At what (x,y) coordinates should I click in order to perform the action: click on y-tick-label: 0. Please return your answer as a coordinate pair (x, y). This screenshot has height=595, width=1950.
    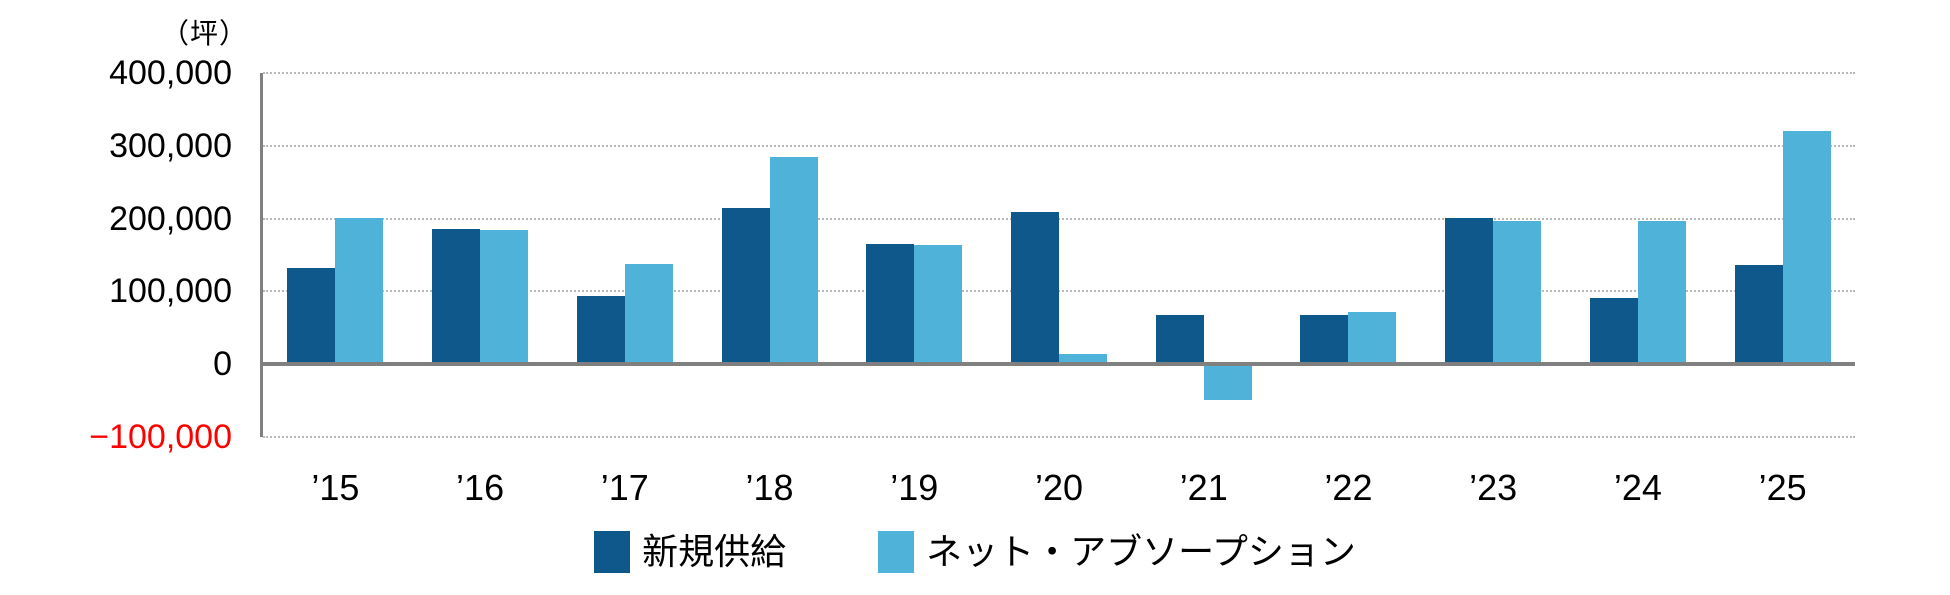
    Looking at the image, I should click on (222, 364).